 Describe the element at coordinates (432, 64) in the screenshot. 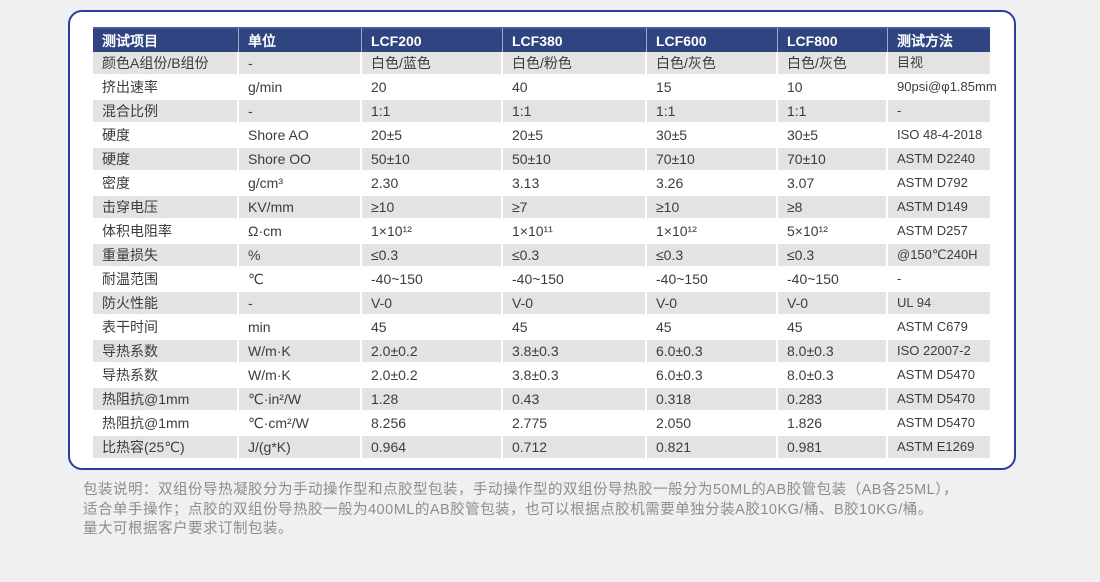

I see `table-cell: 白色/蓝色` at that location.